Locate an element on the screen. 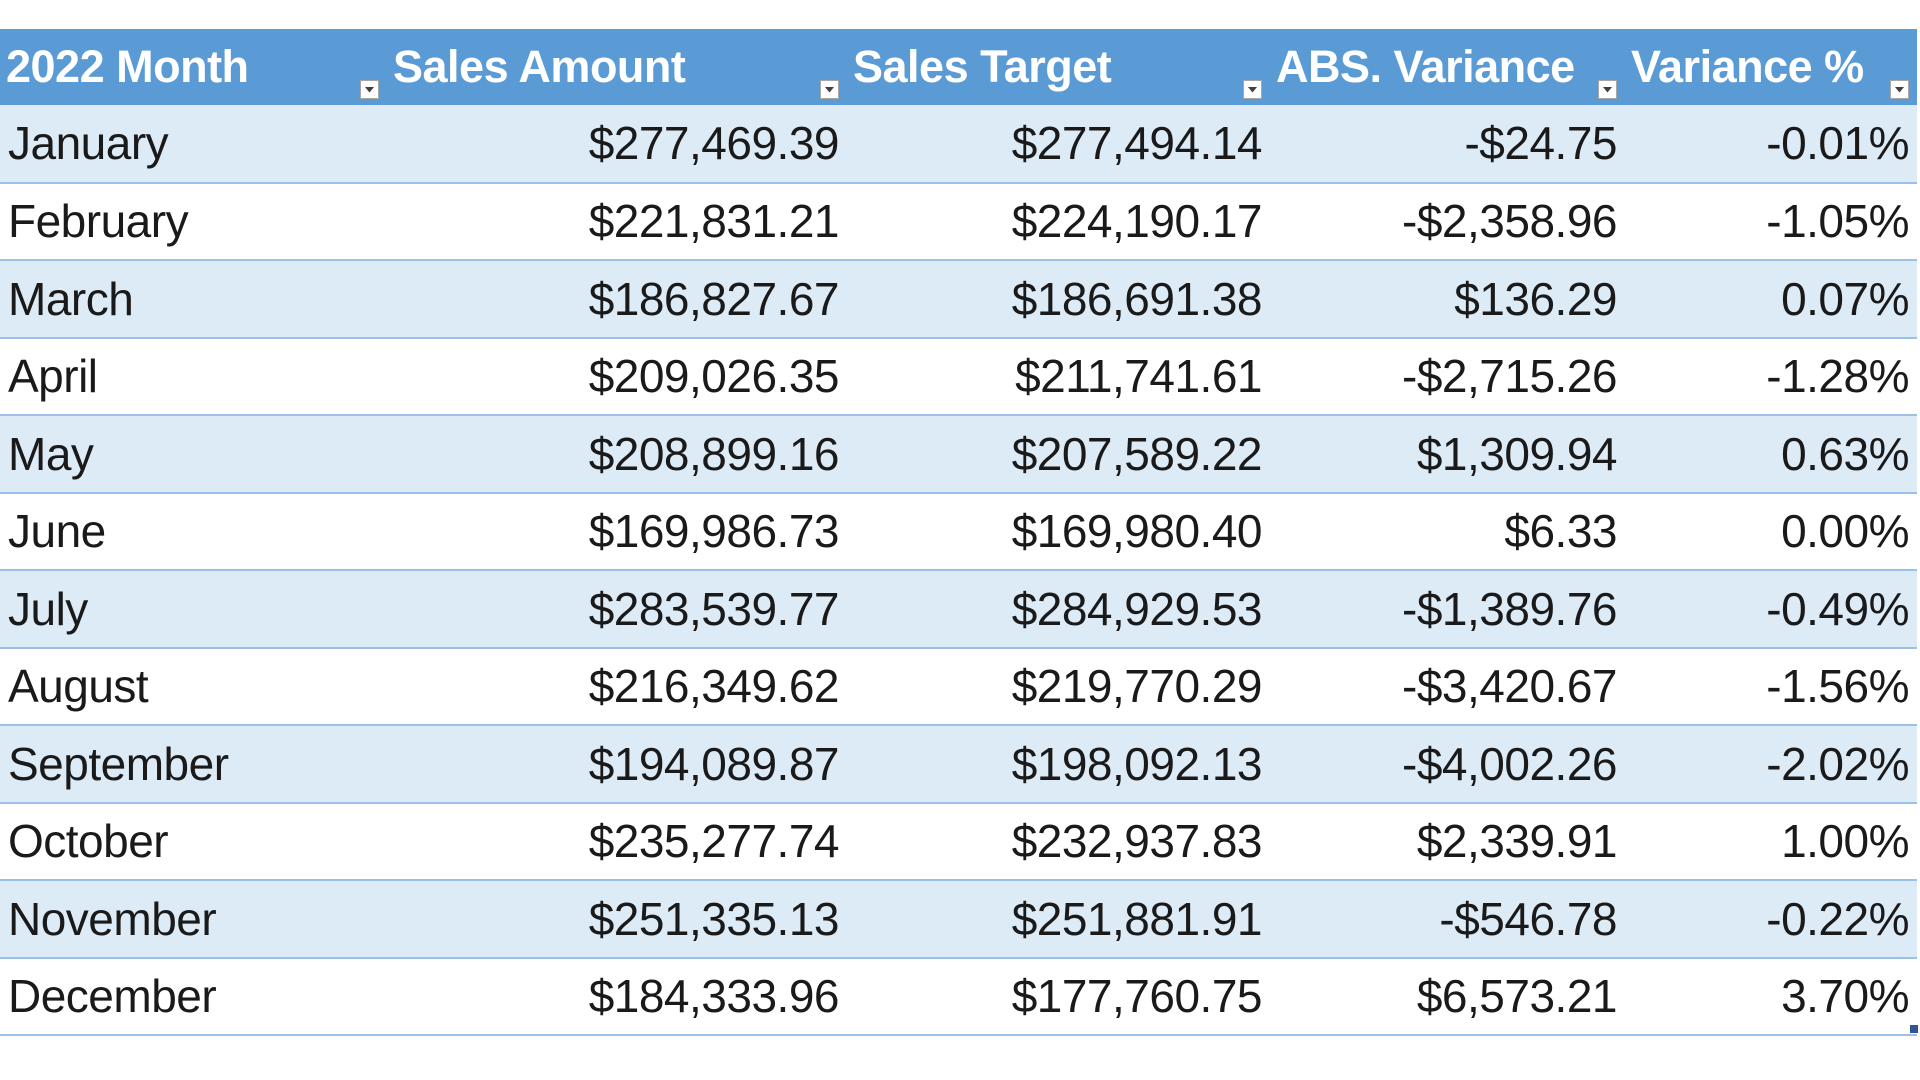 The image size is (1920, 1080). cell-variance-pct: -0.01% is located at coordinates (1771, 144).